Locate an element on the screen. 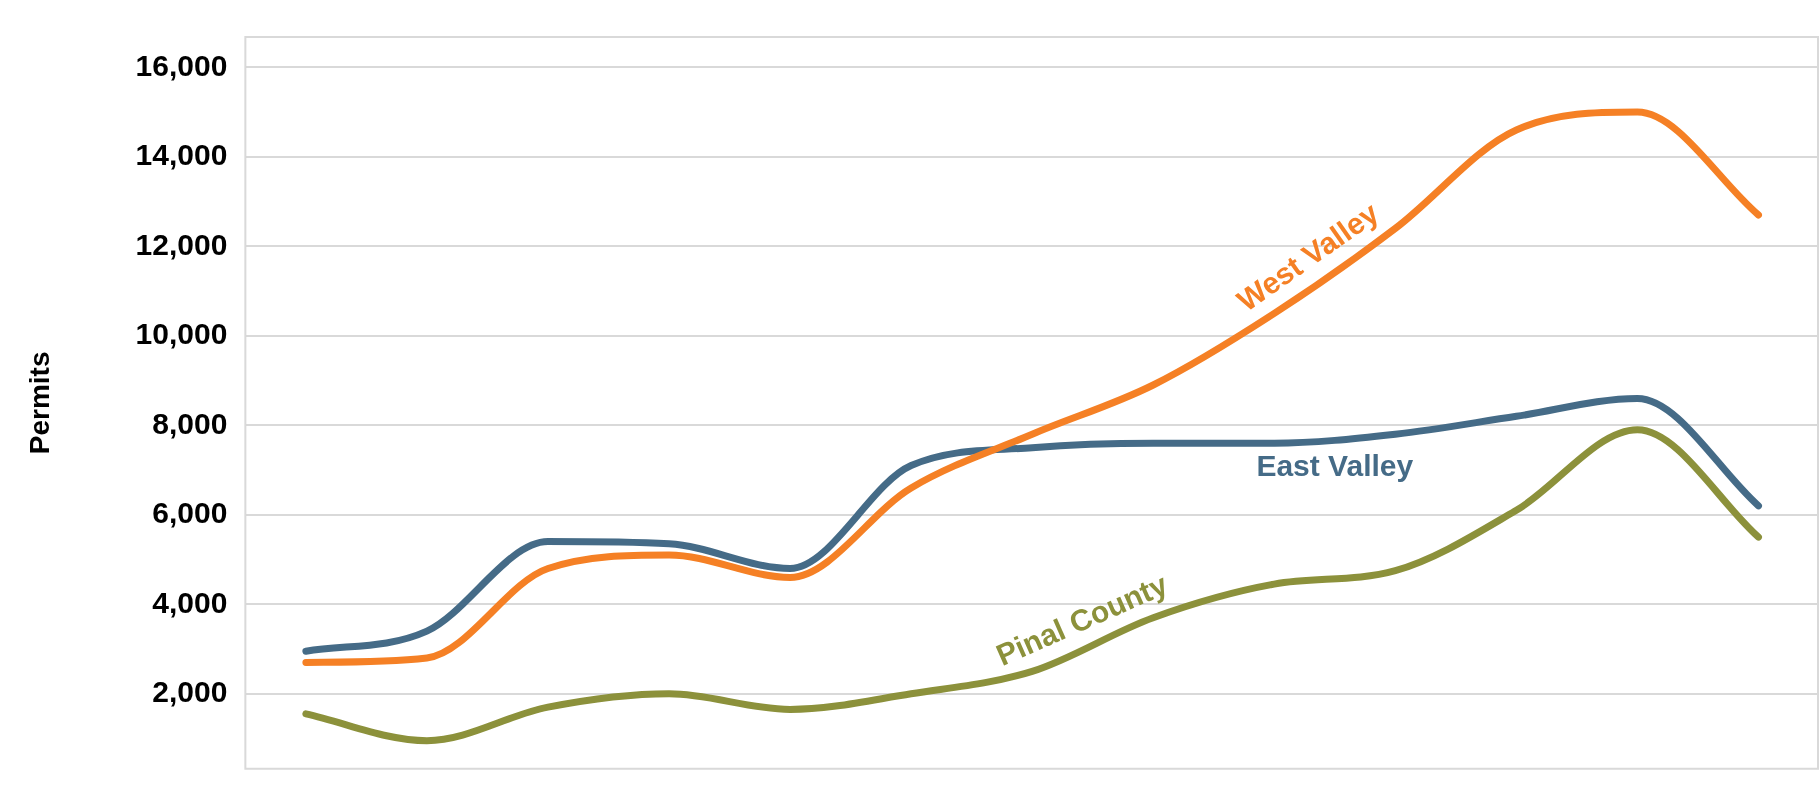 The width and height of the screenshot is (1819, 807). y-tick-label: 16,000 is located at coordinates (181, 65).